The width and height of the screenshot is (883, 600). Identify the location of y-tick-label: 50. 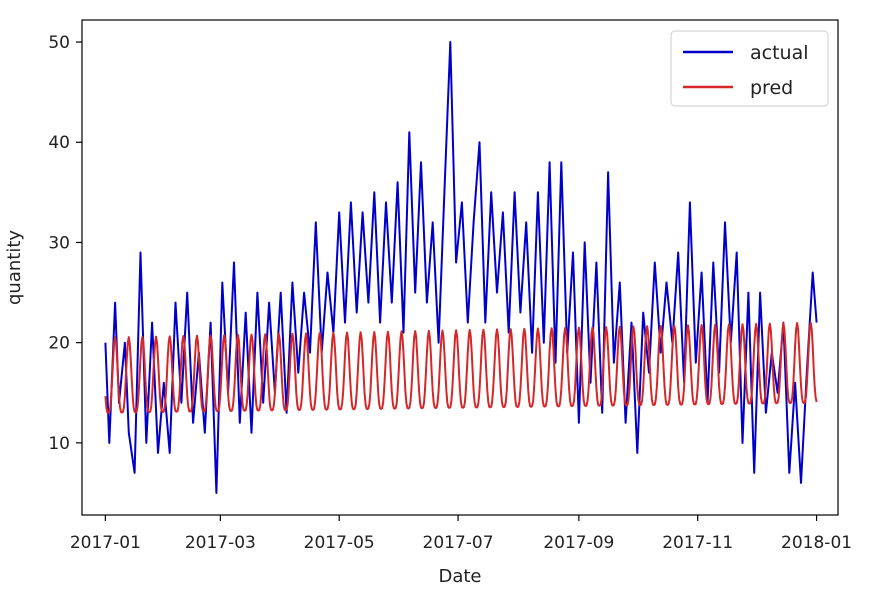
(59, 43).